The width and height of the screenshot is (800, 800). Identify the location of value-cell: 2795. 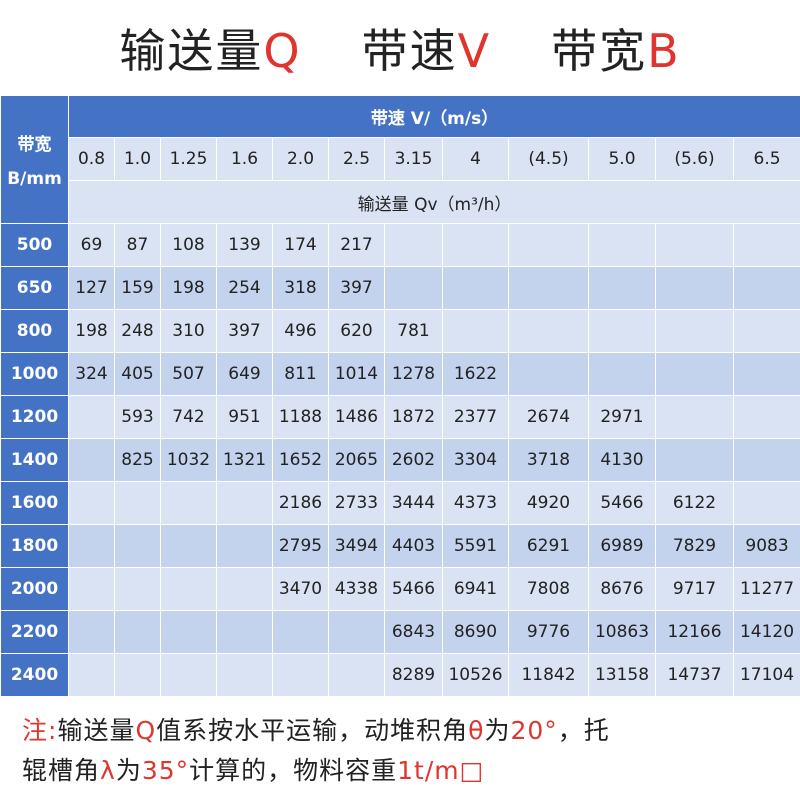
(300, 546).